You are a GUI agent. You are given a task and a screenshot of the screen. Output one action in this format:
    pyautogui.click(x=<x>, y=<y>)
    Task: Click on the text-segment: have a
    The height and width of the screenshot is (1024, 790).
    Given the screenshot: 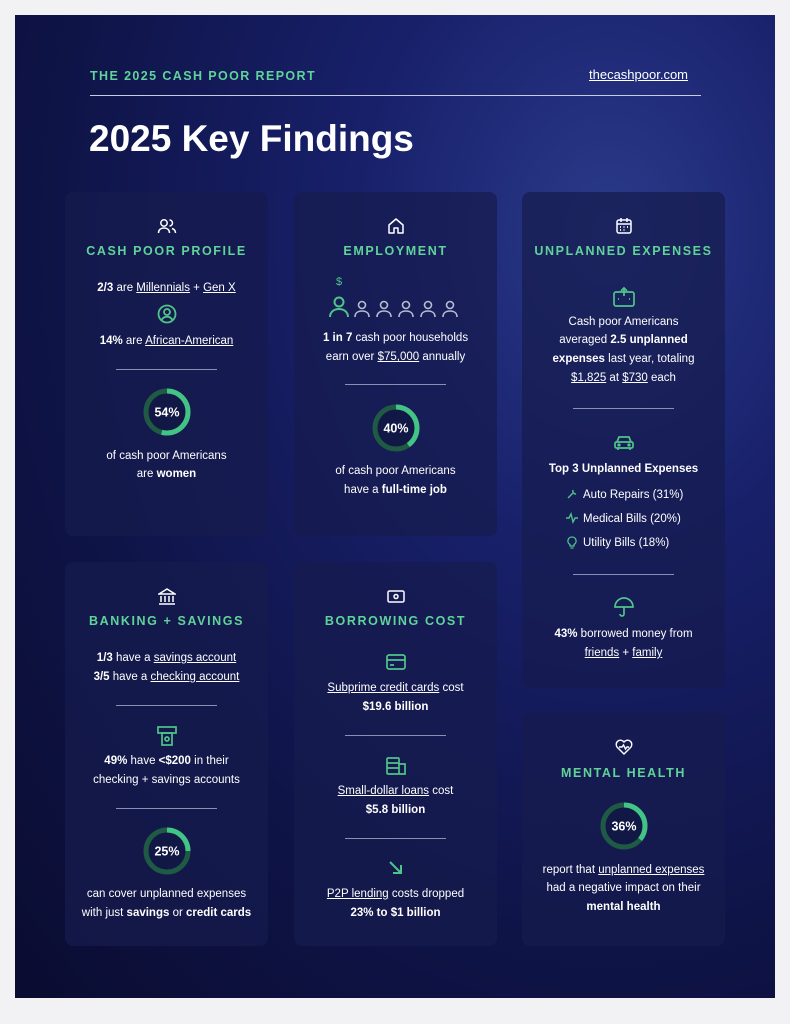 What is the action you would take?
    pyautogui.click(x=363, y=490)
    